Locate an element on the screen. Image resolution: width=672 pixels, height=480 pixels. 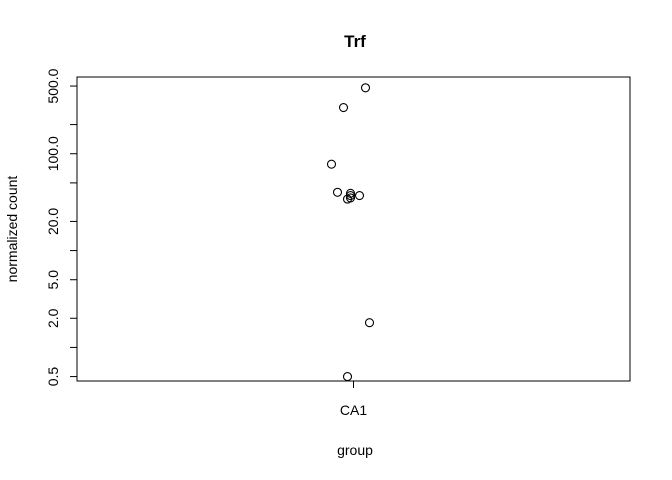
y-axis: 0.5 2.0 5.0 20.0 100.0 500.0 is located at coordinates (61, 227).